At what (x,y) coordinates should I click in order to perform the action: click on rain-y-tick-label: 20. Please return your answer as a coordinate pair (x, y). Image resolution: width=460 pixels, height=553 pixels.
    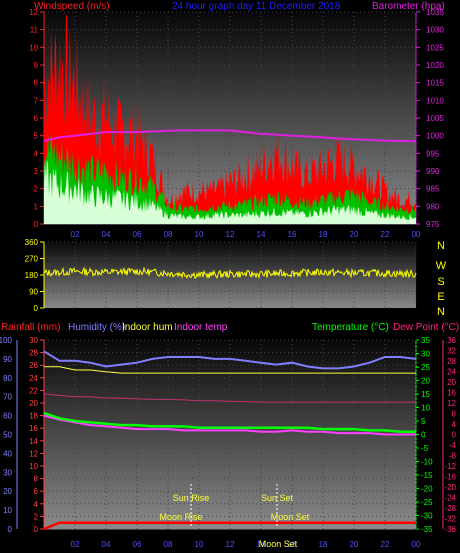
    Looking at the image, I should click on (33, 403).